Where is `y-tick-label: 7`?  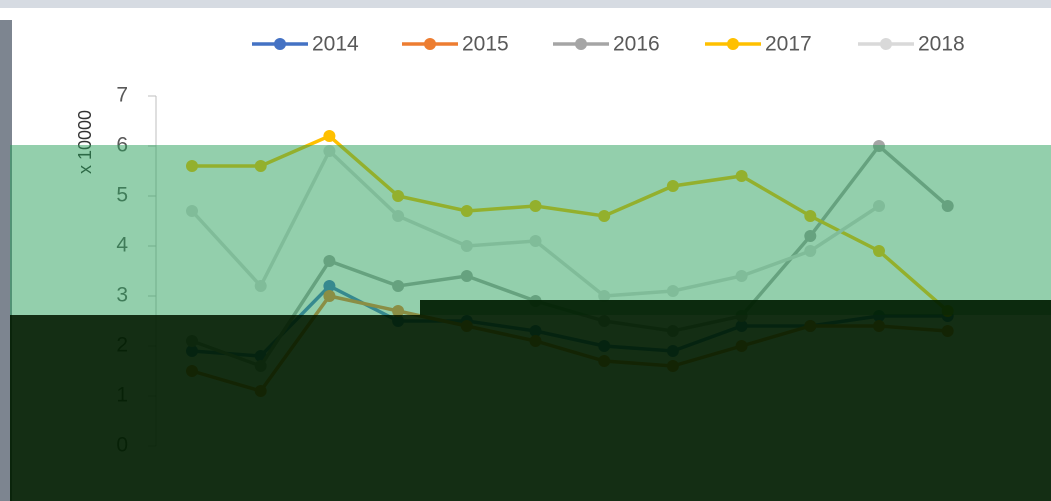 y-tick-label: 7 is located at coordinates (122, 95).